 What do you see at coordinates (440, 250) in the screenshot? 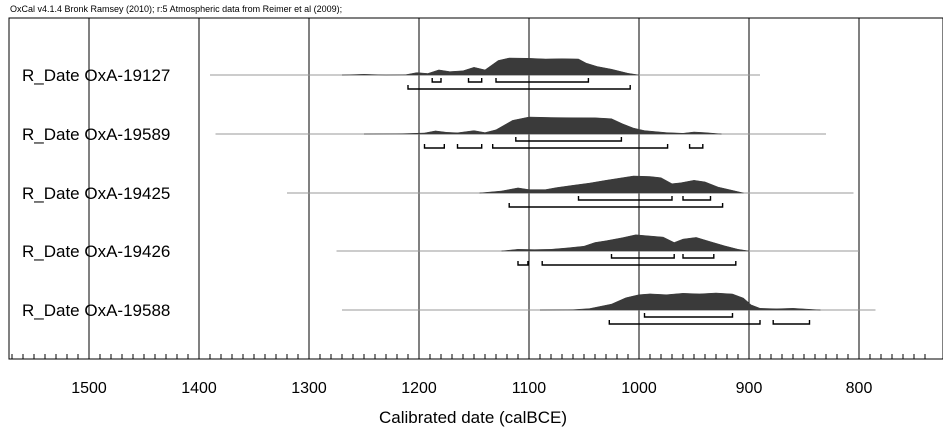
I see `row-4: R_Date OxA-19426` at bounding box center [440, 250].